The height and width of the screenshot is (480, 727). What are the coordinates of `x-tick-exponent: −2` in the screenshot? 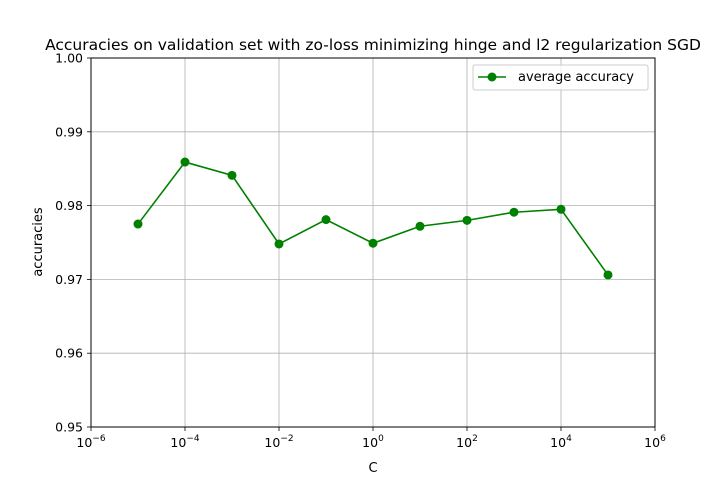 It's located at (286, 439).